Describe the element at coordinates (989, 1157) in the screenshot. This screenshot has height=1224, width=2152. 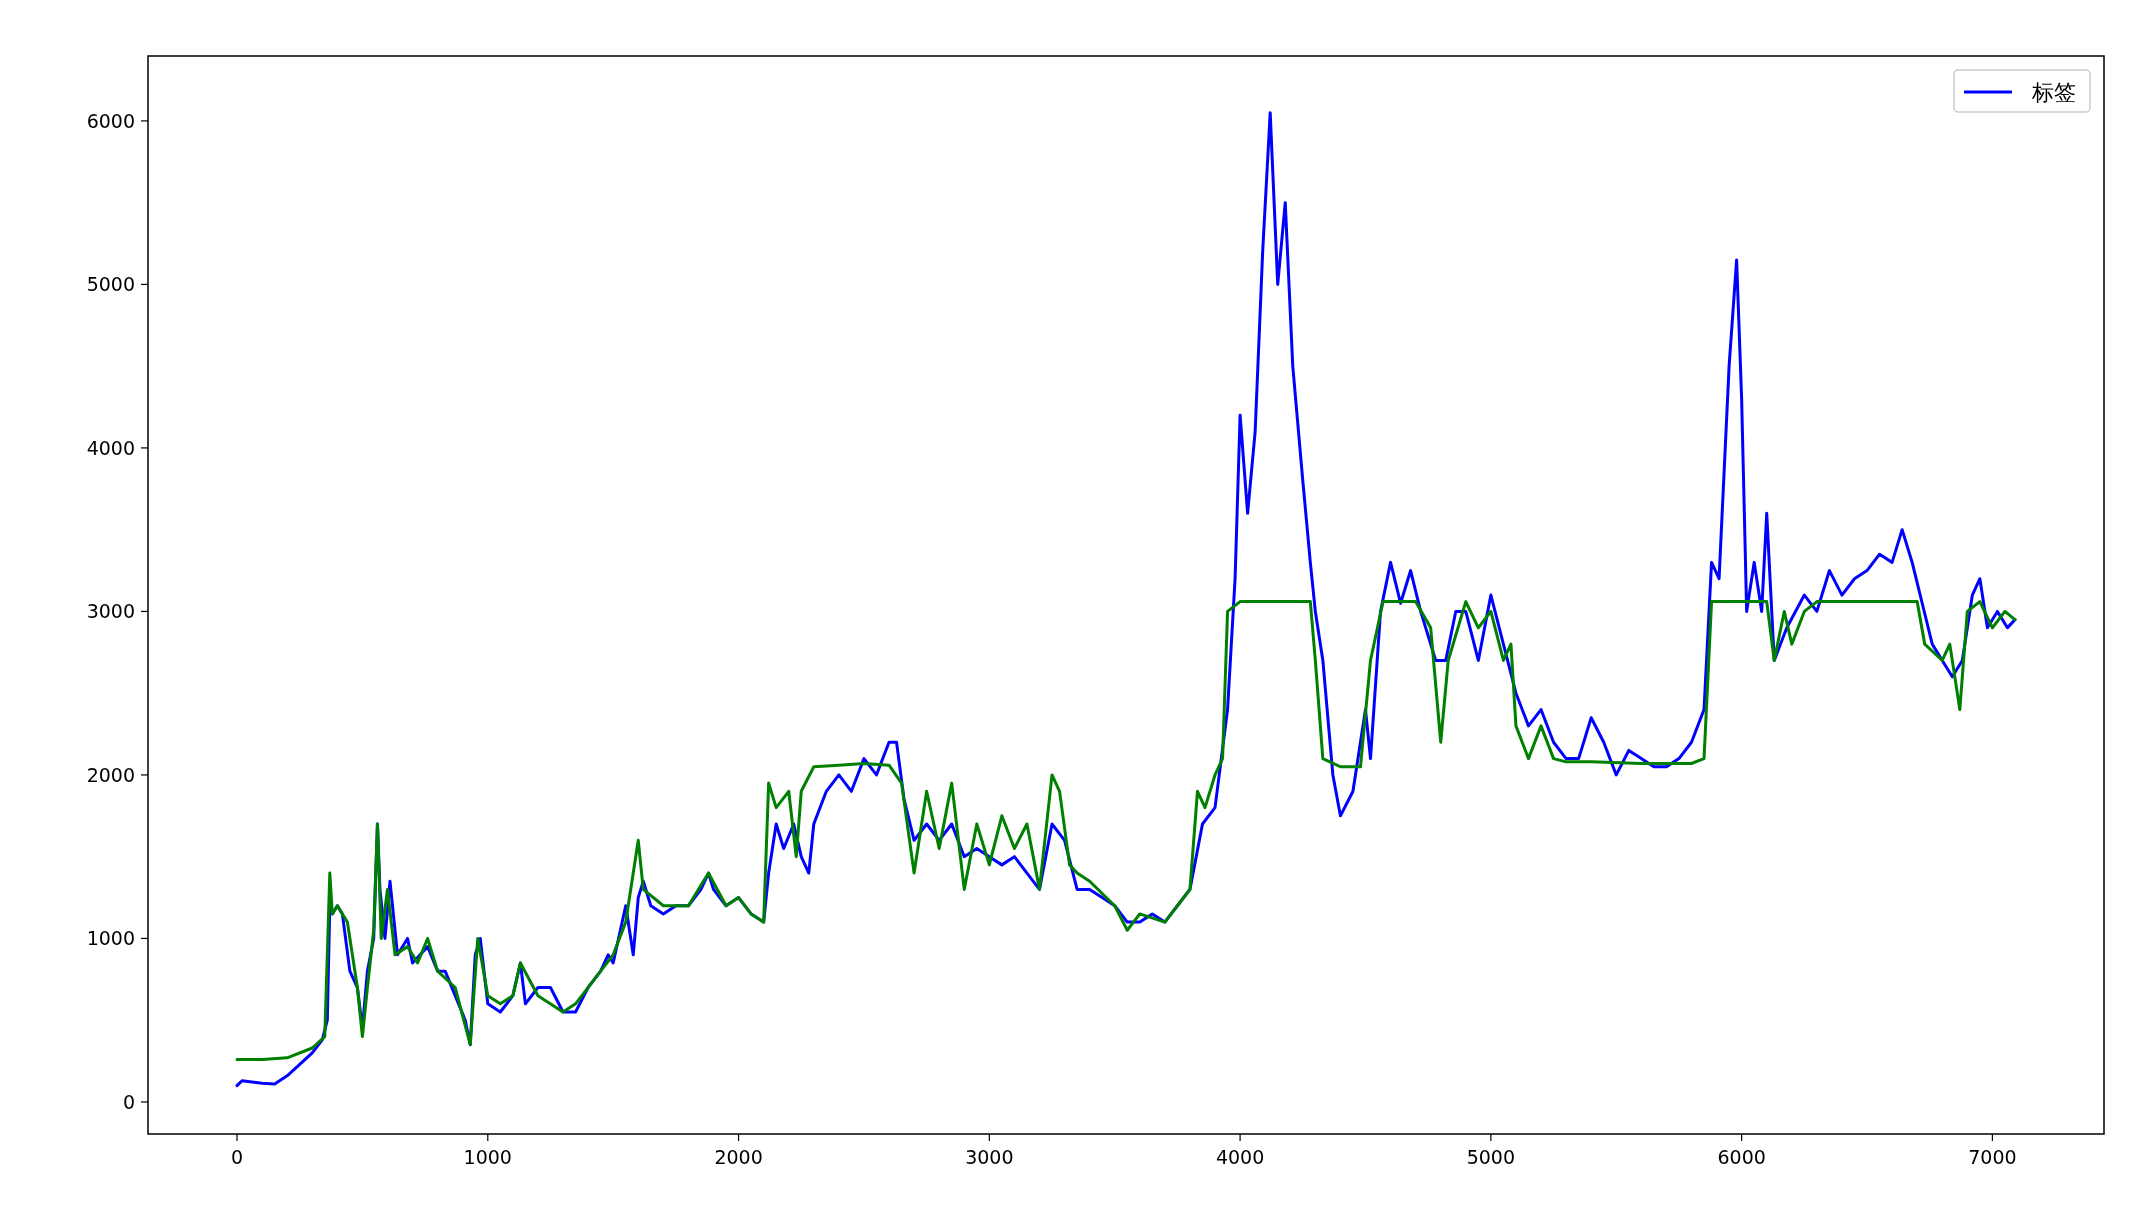
I see `x-tick-label: 3000` at that location.